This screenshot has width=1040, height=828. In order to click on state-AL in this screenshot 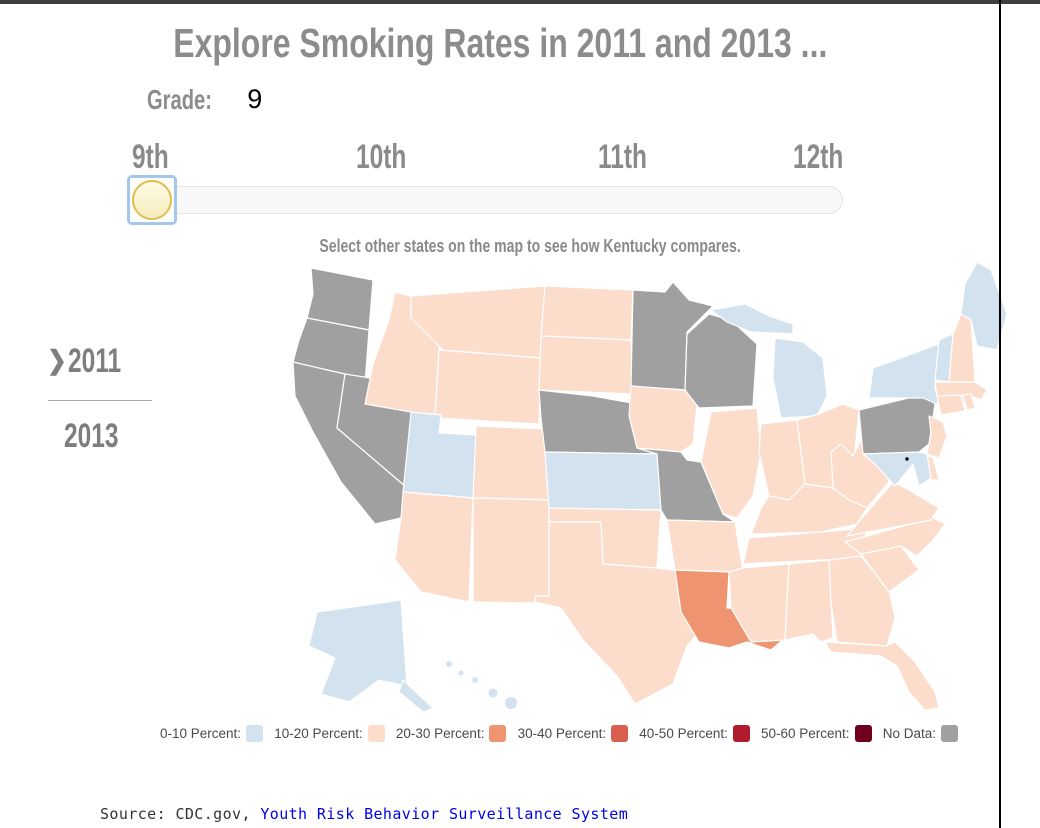, I will do `click(809, 601)`.